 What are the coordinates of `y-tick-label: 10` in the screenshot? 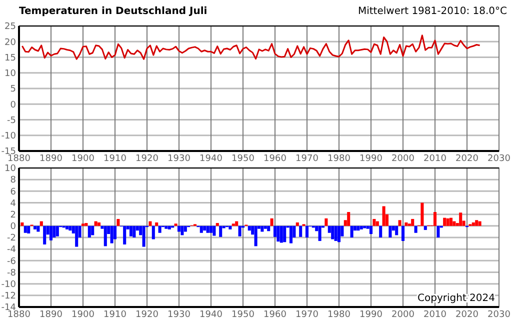 It's located at (10, 74).